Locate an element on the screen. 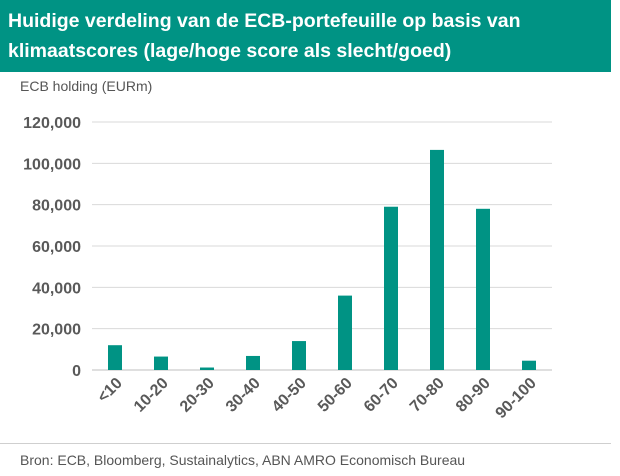  x-tick-label: 80-90 is located at coordinates (473, 395).